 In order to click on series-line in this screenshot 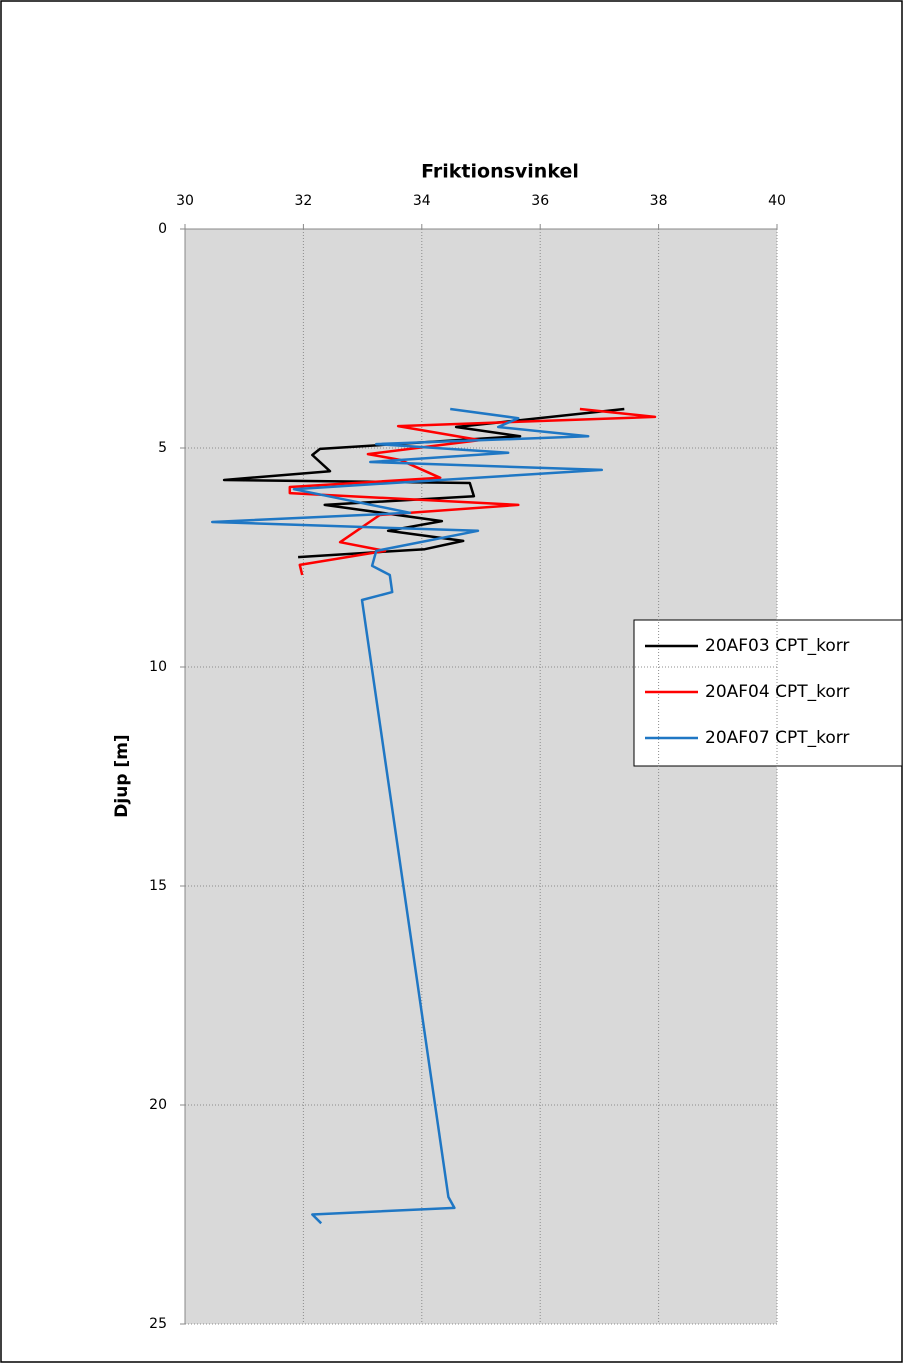, I will do `click(472, 491)`.